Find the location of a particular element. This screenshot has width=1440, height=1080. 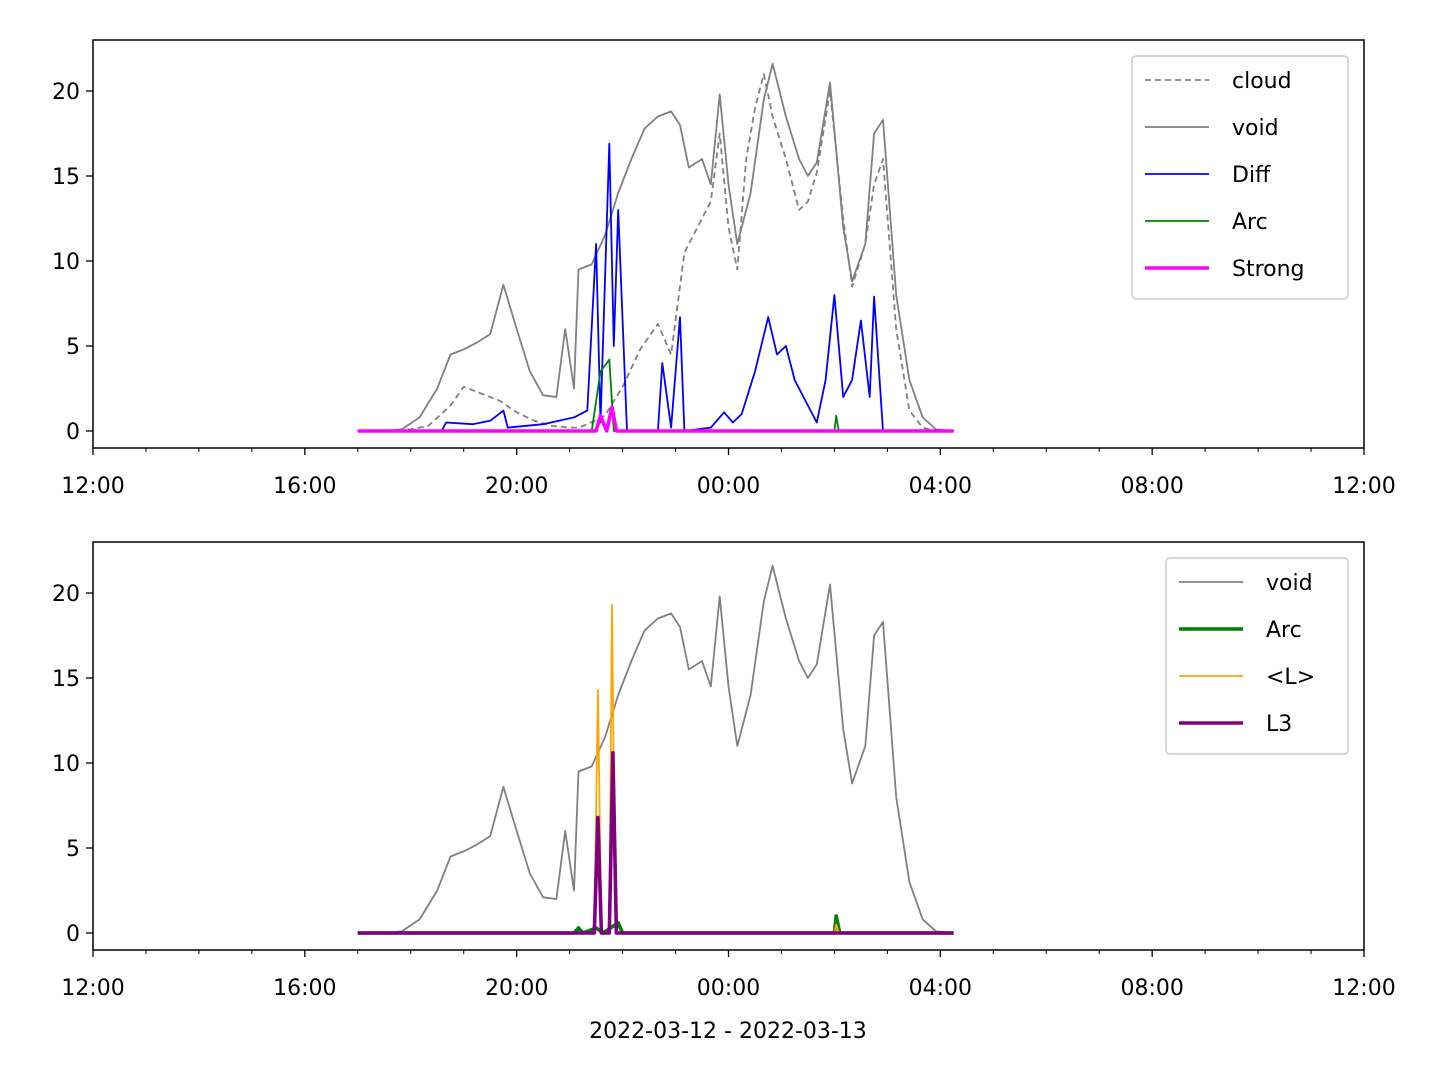

legend-label: Strong is located at coordinates (1268, 269).